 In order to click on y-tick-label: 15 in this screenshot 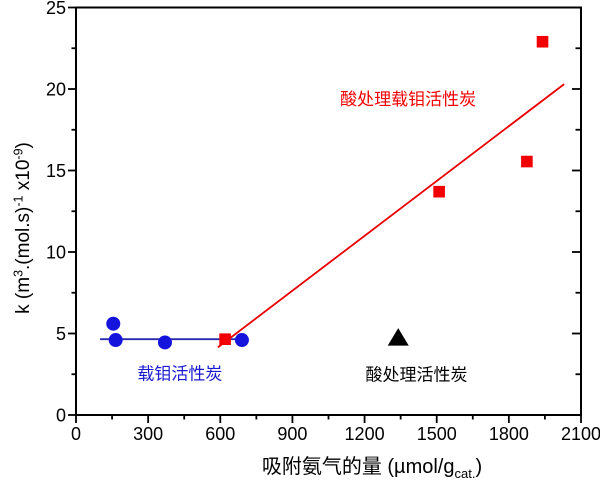, I will do `click(56, 171)`.